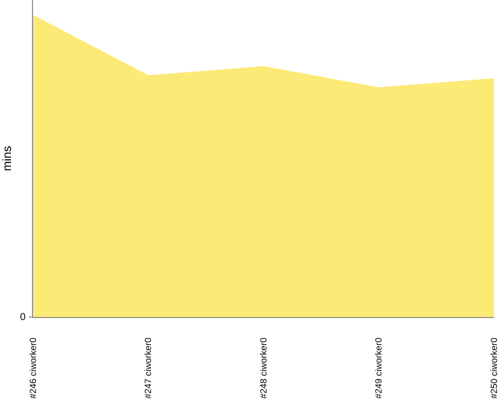 Image resolution: width=500 pixels, height=400 pixels. What do you see at coordinates (148, 368) in the screenshot?
I see `x-tick-label: #247 ciworker0` at bounding box center [148, 368].